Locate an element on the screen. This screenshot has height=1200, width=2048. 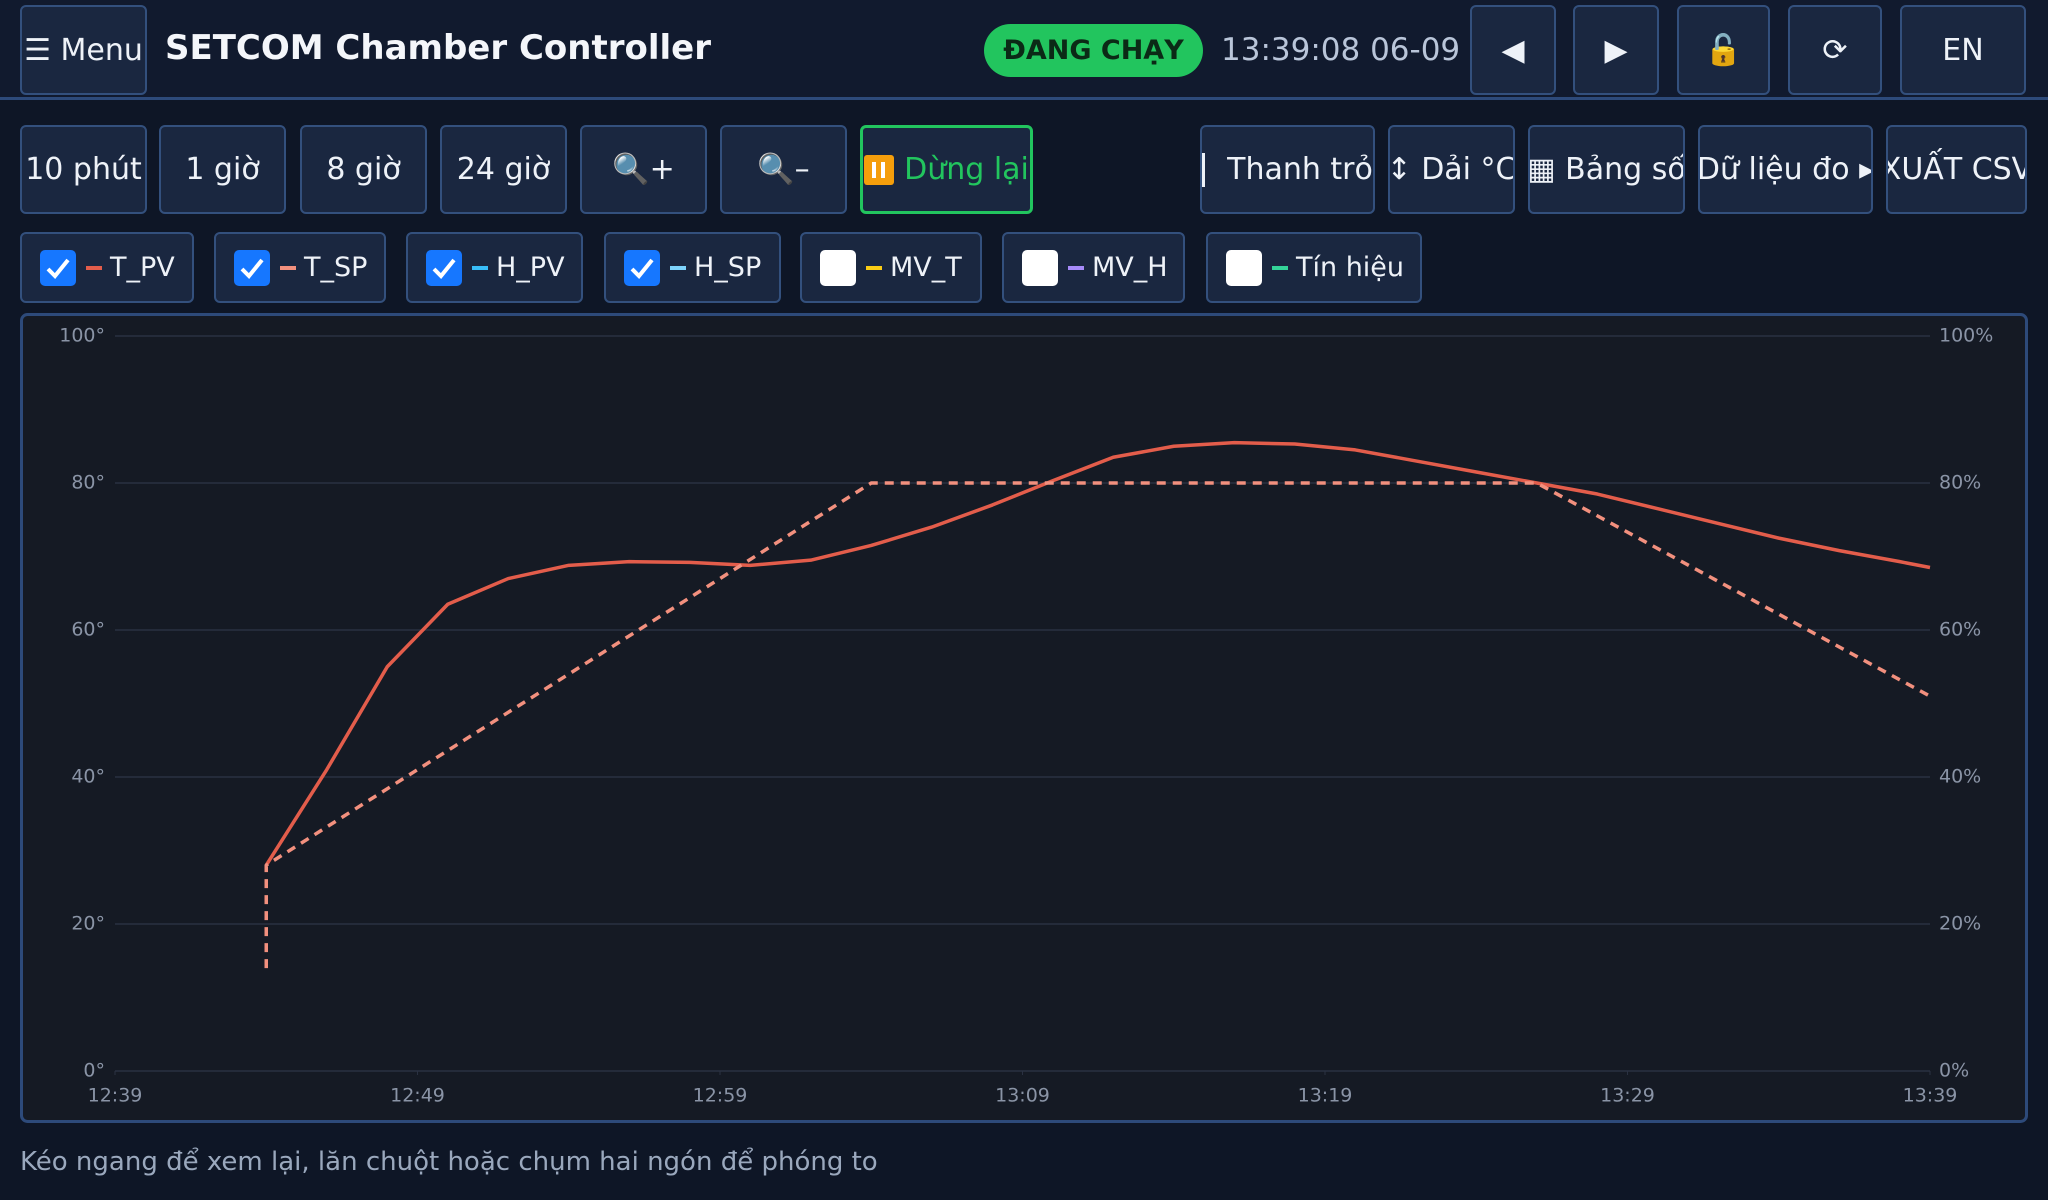
series-toggle: T_SP is located at coordinates (300, 267).